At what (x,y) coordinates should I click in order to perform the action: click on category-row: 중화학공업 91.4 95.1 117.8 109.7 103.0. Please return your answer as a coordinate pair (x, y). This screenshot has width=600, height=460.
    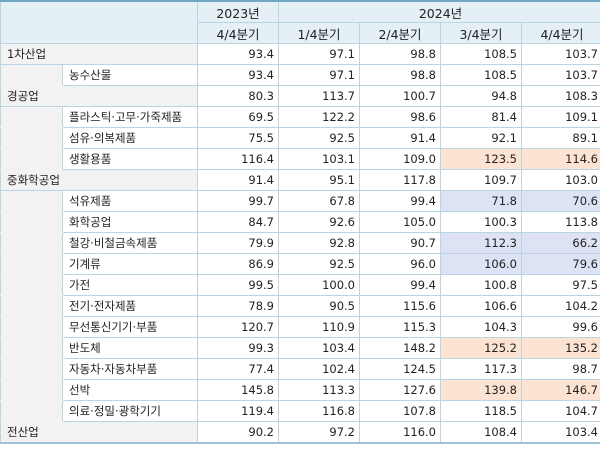
    Looking at the image, I should click on (300, 180).